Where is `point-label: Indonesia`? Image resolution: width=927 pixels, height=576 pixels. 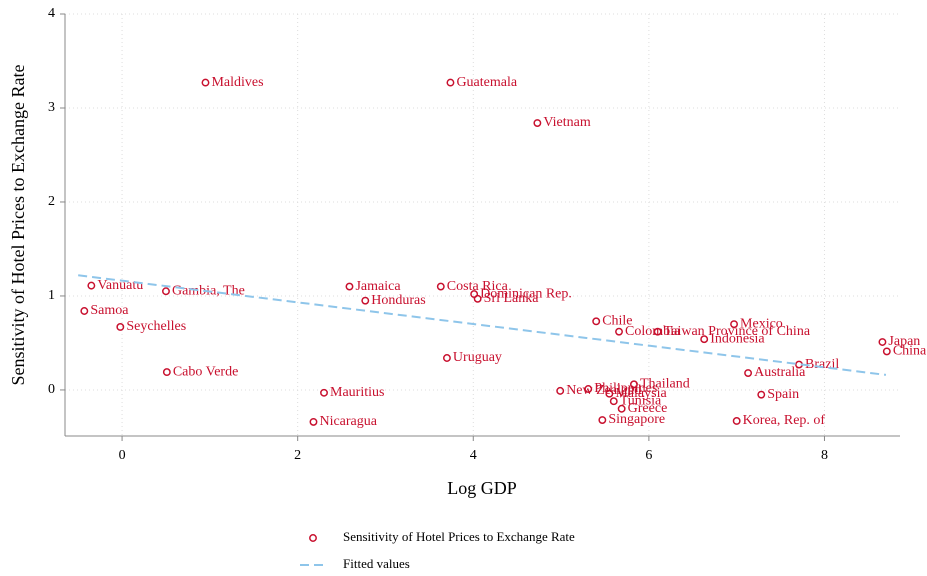
point-label: Indonesia is located at coordinates (737, 338).